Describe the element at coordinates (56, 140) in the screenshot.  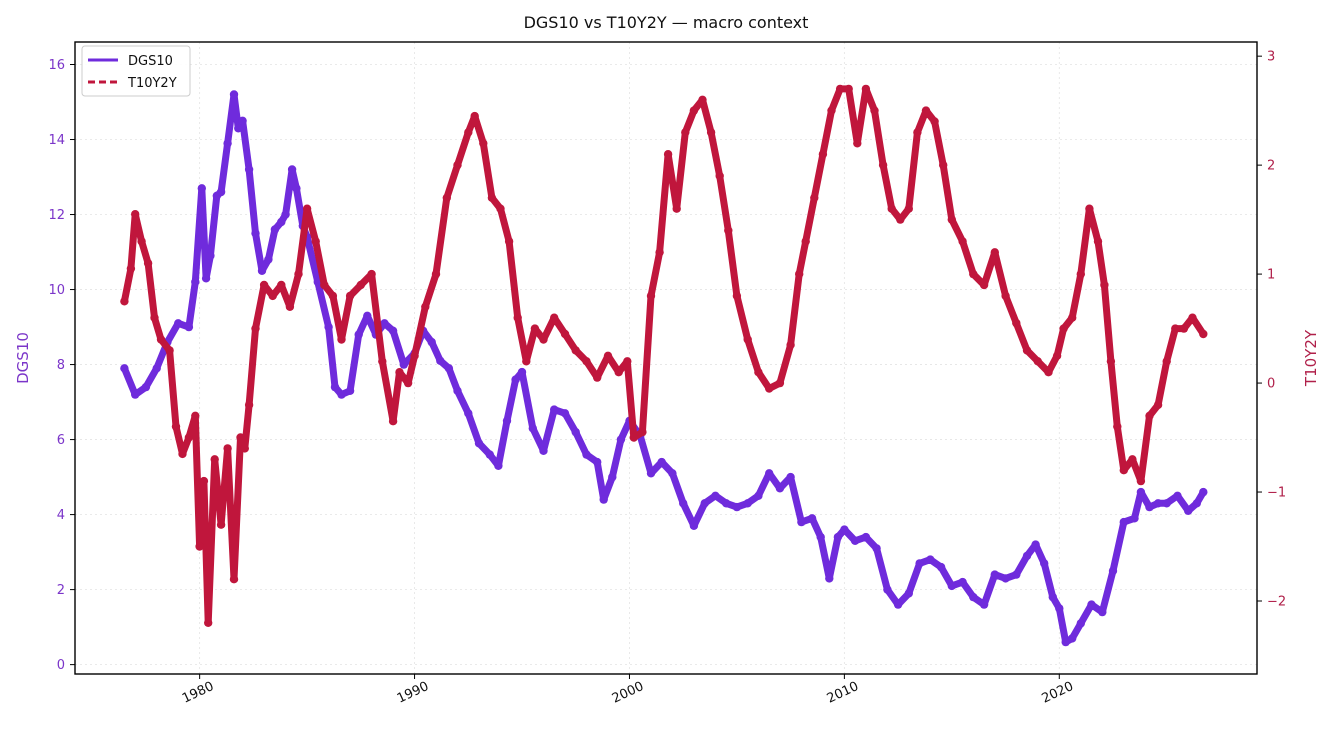
I see `left-y-tick-label: 14` at that location.